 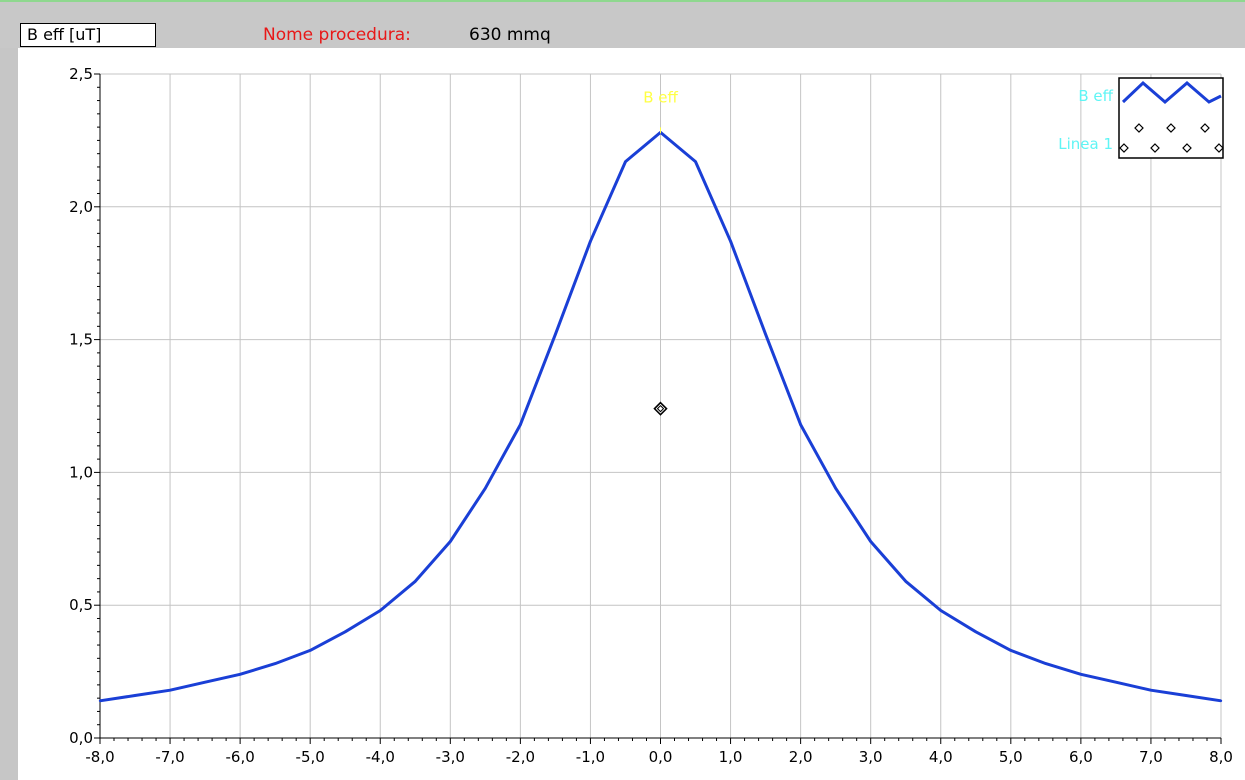 What do you see at coordinates (660, 97) in the screenshot?
I see `peak-label-b-eff: B eff` at bounding box center [660, 97].